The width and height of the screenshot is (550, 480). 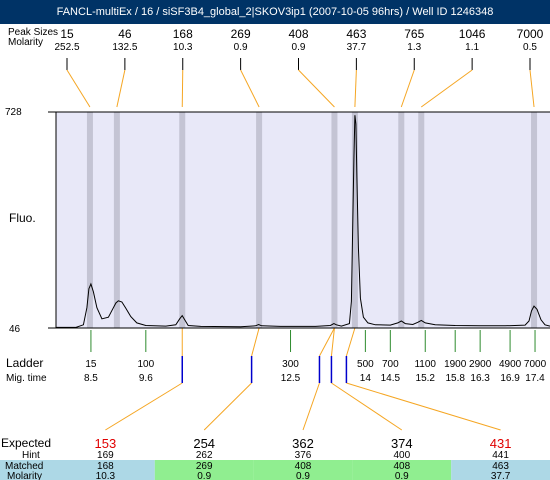 What do you see at coordinates (298, 34) in the screenshot?
I see `peak-size-label: 408` at bounding box center [298, 34].